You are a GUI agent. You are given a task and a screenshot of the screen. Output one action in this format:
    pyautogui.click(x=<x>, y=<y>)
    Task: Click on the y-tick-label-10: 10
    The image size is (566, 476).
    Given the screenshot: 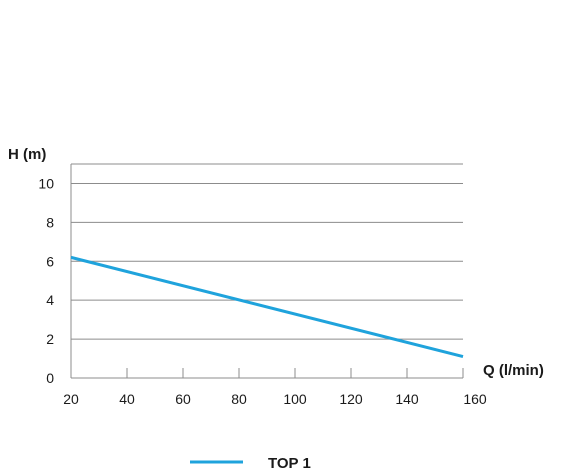 What is the action you would take?
    pyautogui.click(x=46, y=183)
    